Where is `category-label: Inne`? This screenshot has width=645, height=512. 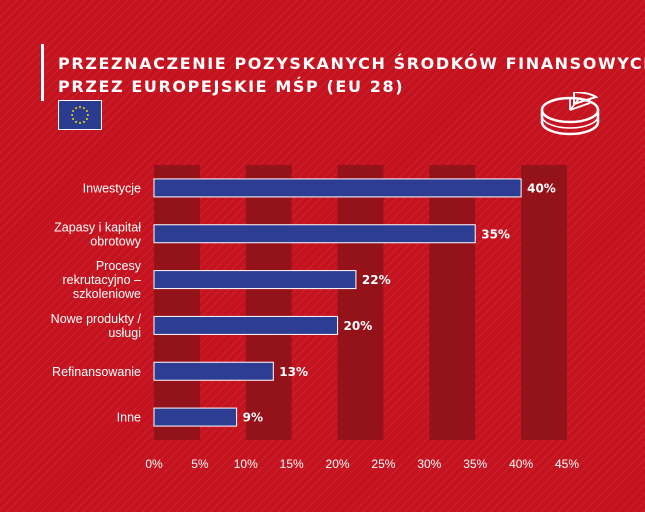 category-label: Inne is located at coordinates (129, 418).